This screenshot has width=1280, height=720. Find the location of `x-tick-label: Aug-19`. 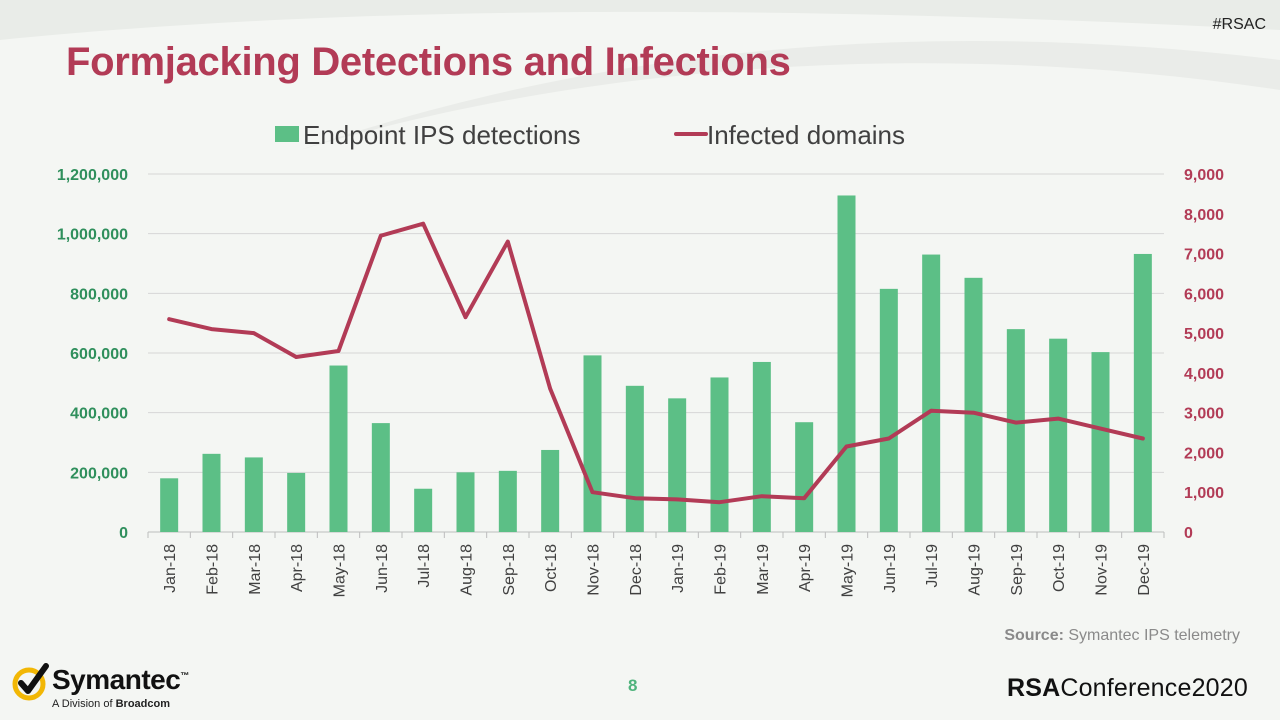

x-tick-label: Aug-19 is located at coordinates (975, 570).